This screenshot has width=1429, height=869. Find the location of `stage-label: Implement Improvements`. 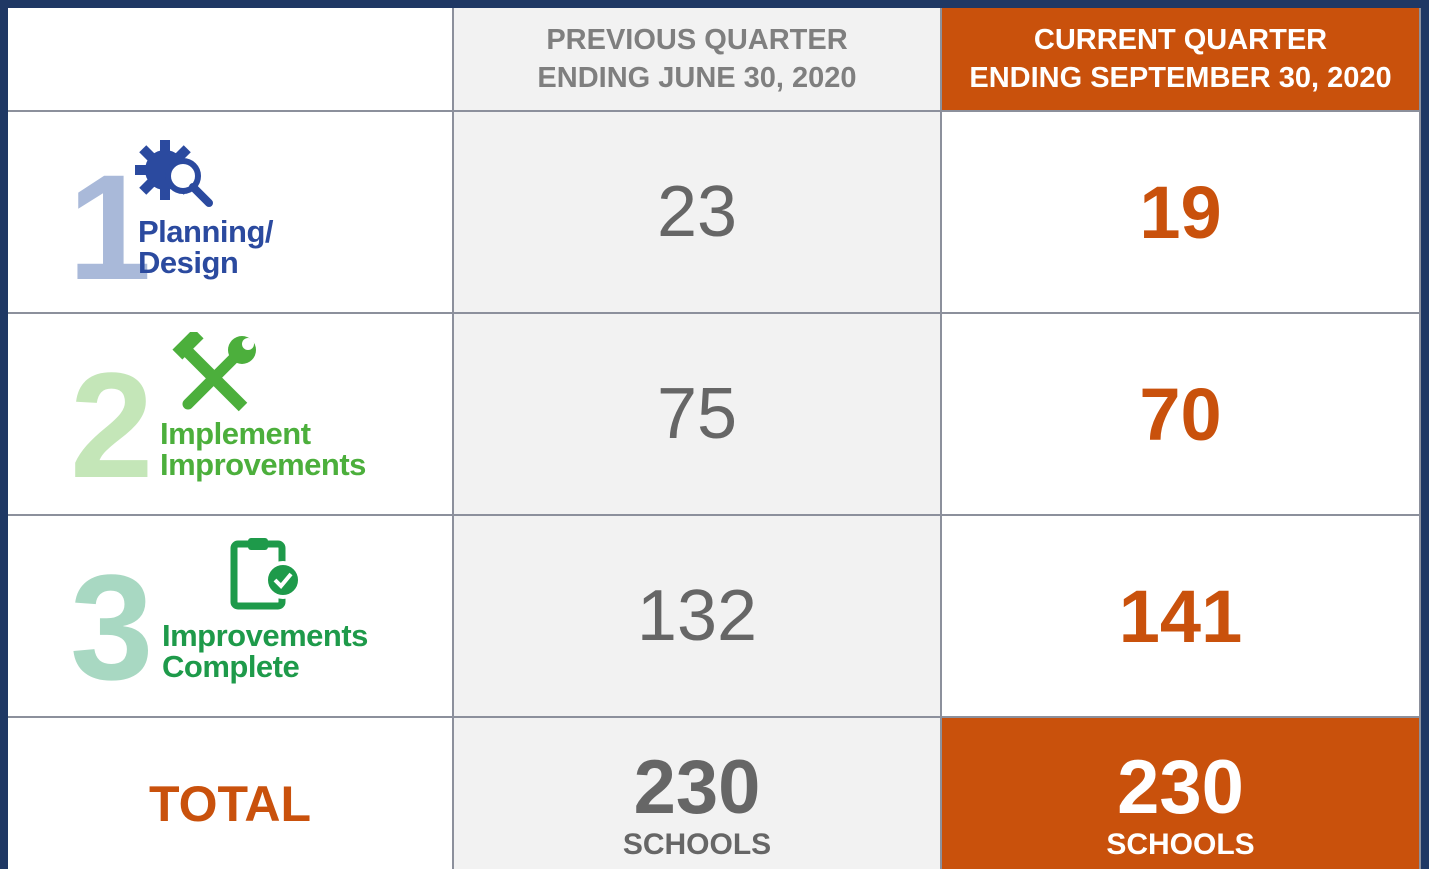

stage-label: Implement Improvements is located at coordinates (263, 449).